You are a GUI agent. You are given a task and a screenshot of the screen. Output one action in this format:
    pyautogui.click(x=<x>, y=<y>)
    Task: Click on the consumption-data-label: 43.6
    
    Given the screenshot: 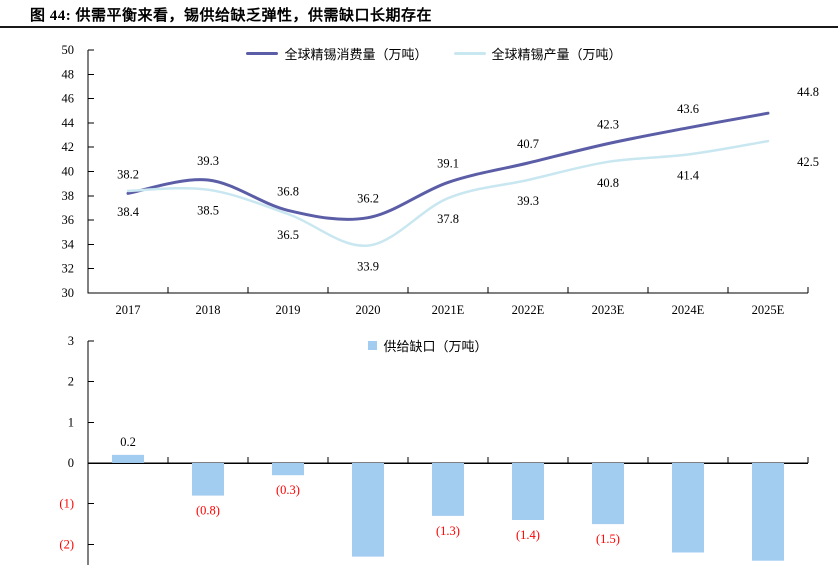 What is the action you would take?
    pyautogui.click(x=688, y=109)
    